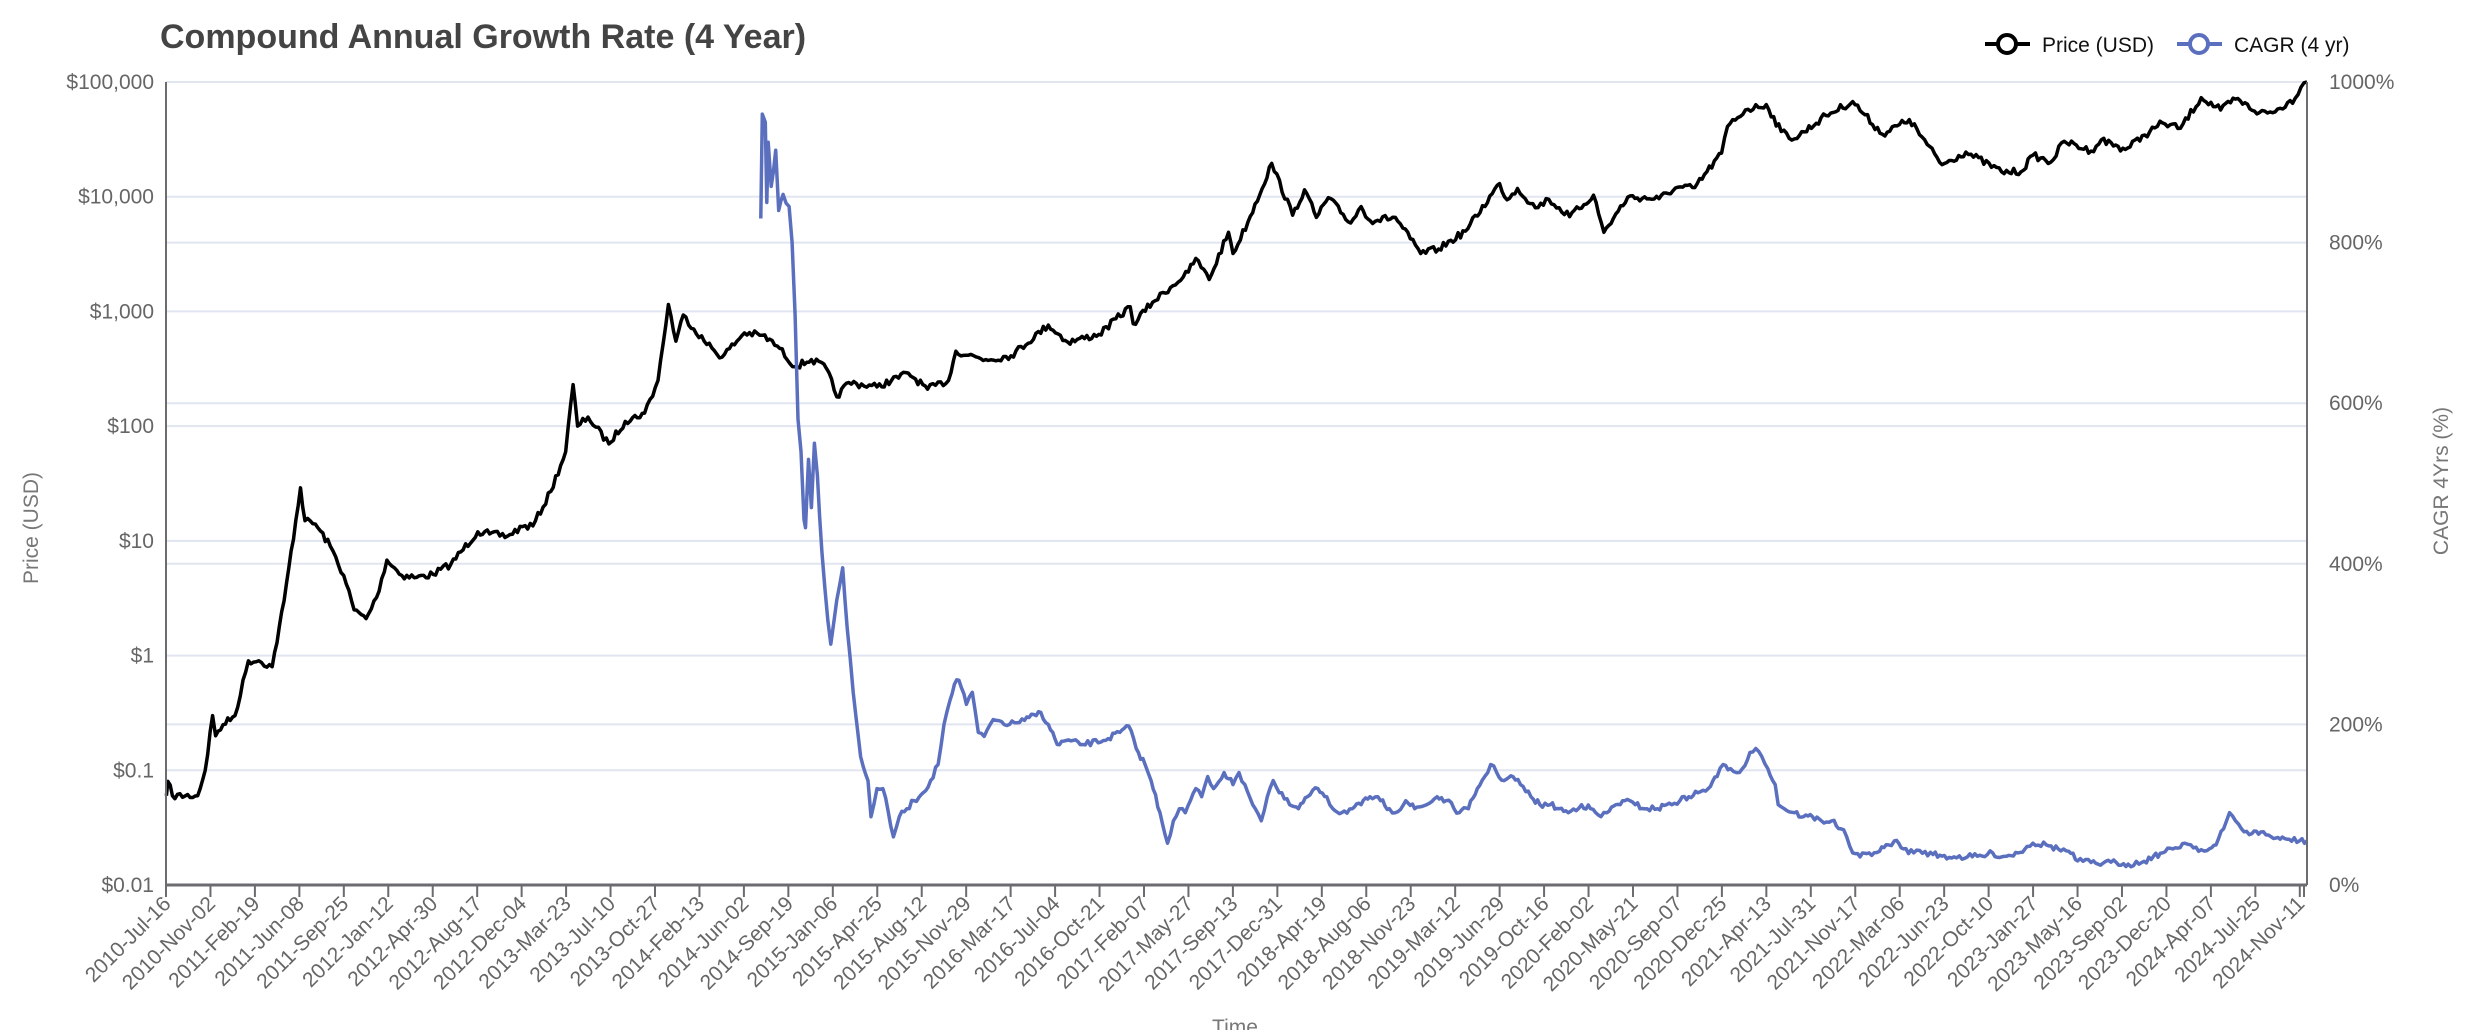 The width and height of the screenshot is (2472, 1030). I want to click on right-tick-label: 0%, so click(2344, 885).